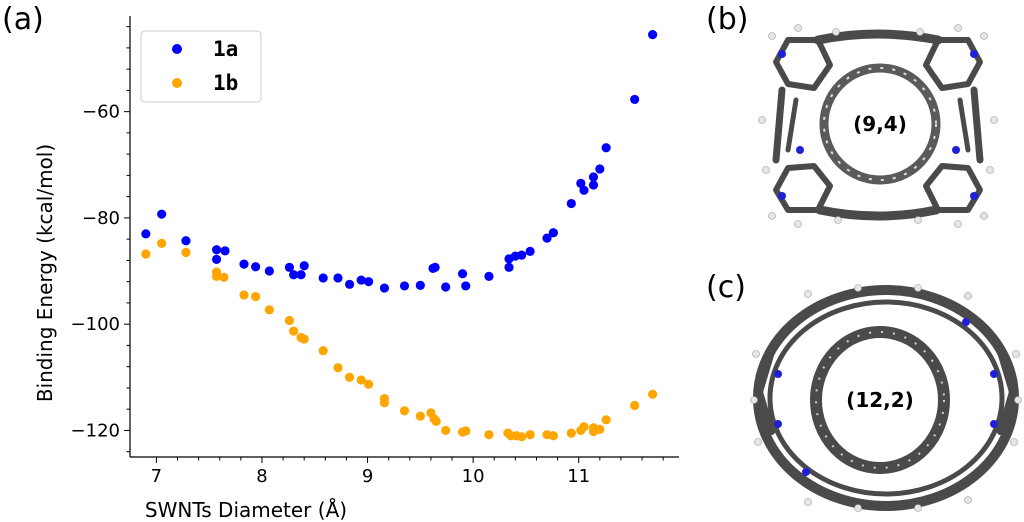 This screenshot has height=522, width=1024. What do you see at coordinates (95, 324) in the screenshot?
I see `y-tick-label: −100` at bounding box center [95, 324].